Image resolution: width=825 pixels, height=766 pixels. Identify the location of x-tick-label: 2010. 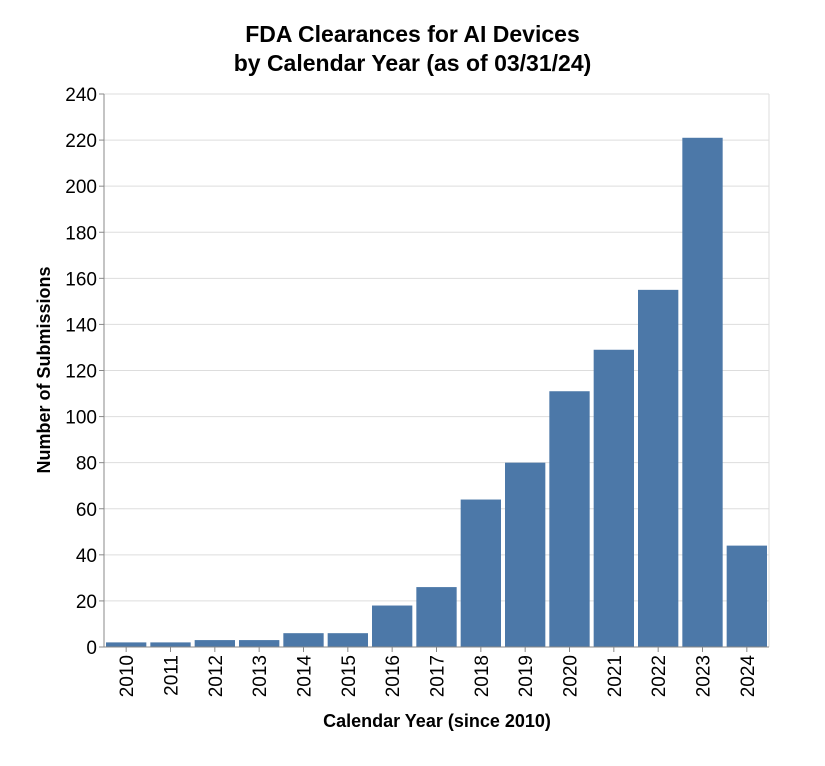
(127, 676).